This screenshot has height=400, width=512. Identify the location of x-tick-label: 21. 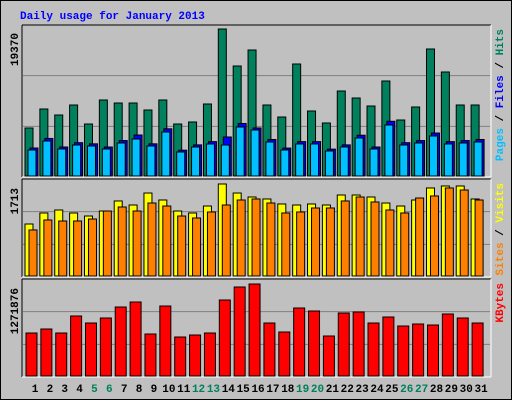
(333, 390).